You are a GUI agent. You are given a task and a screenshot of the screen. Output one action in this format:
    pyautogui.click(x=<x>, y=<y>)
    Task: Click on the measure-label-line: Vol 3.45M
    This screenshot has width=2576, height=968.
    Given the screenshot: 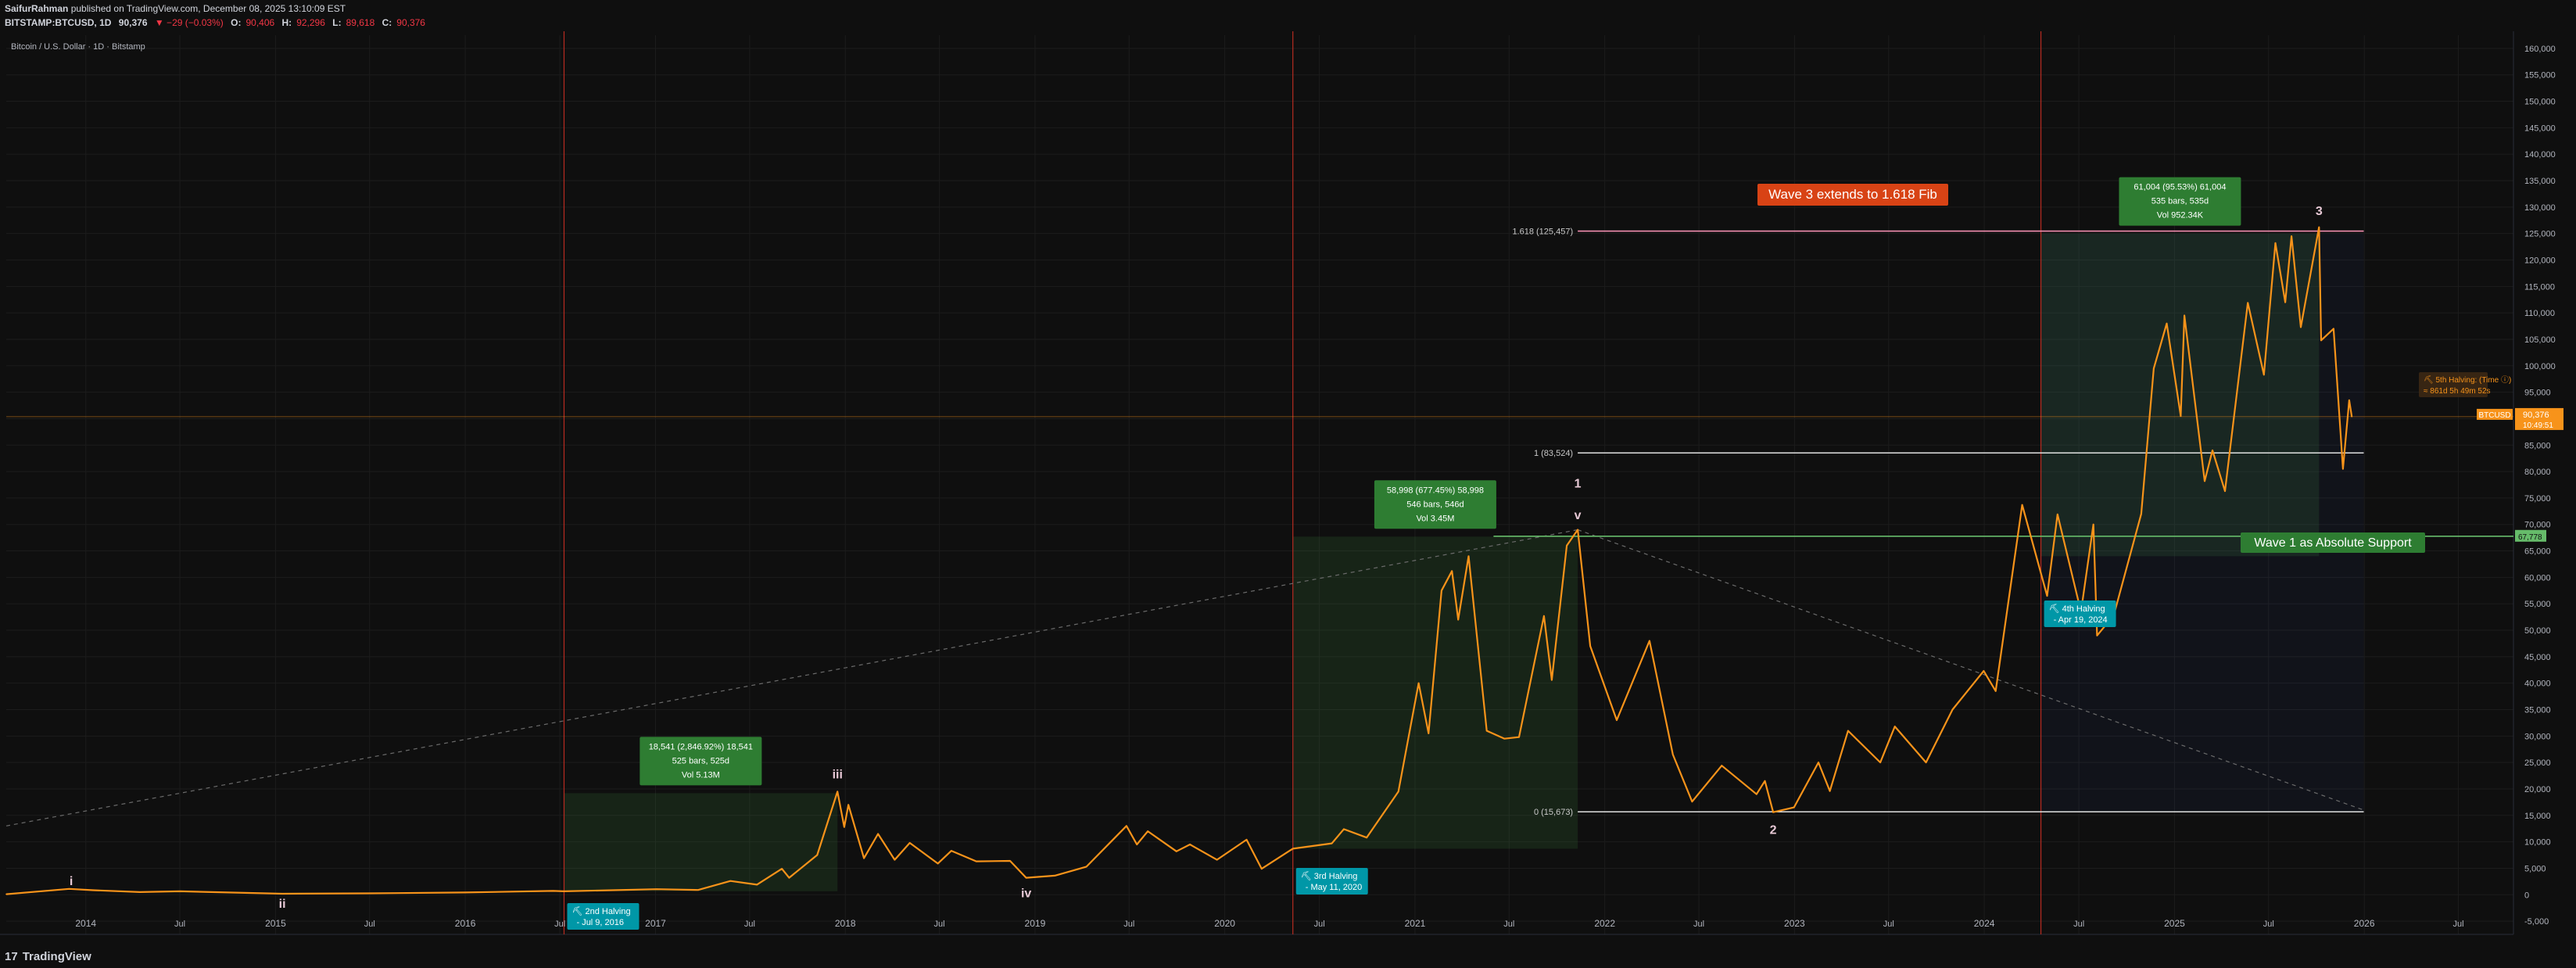 What is the action you would take?
    pyautogui.click(x=1435, y=518)
    